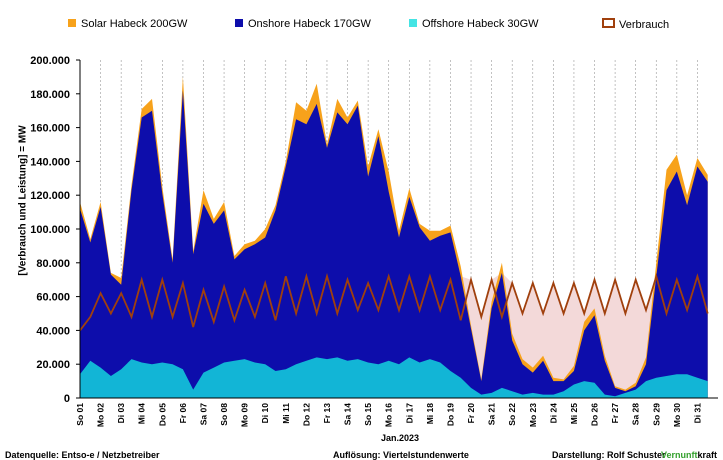 The height and width of the screenshot is (460, 723). Describe the element at coordinates (162, 414) in the screenshot. I see `x-tick-label: Do 05` at that location.